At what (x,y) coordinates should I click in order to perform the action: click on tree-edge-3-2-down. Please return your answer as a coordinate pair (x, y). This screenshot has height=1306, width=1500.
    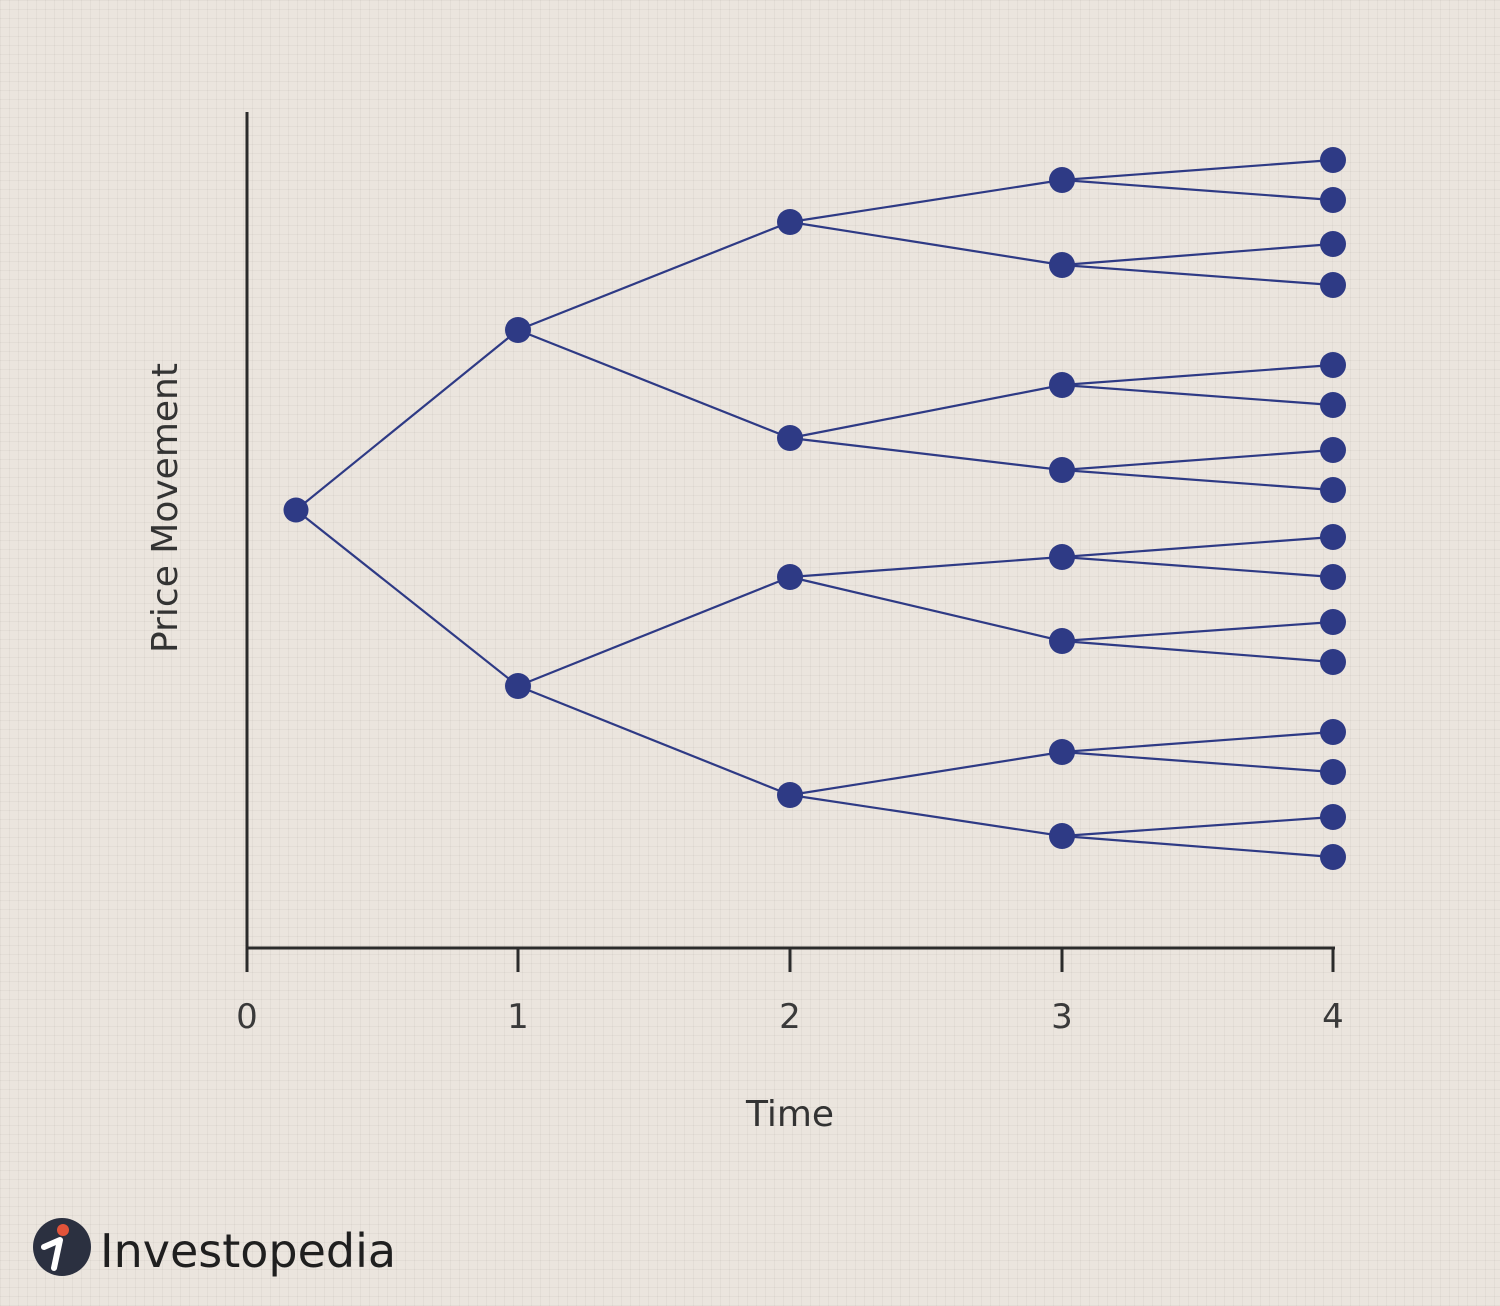
    Looking at the image, I should click on (1197, 395).